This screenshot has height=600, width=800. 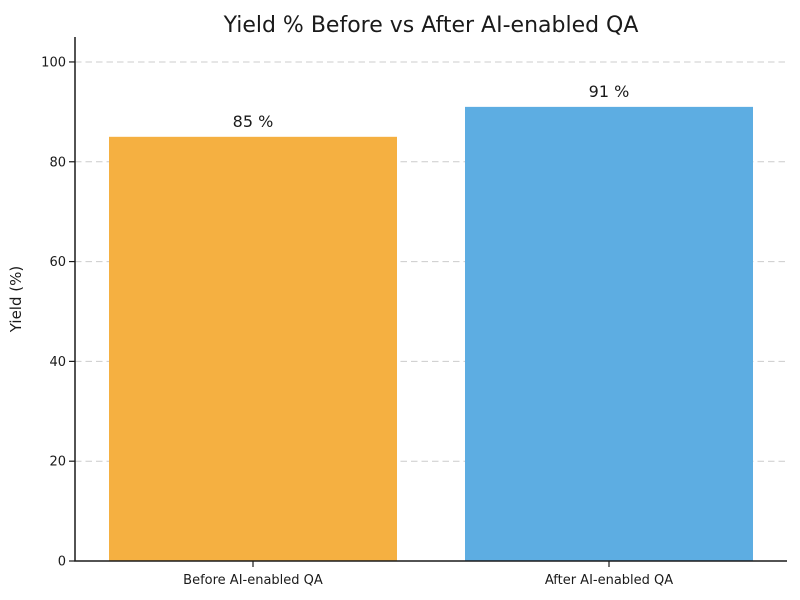 What do you see at coordinates (62, 562) in the screenshot?
I see `y-tick-label: 0` at bounding box center [62, 562].